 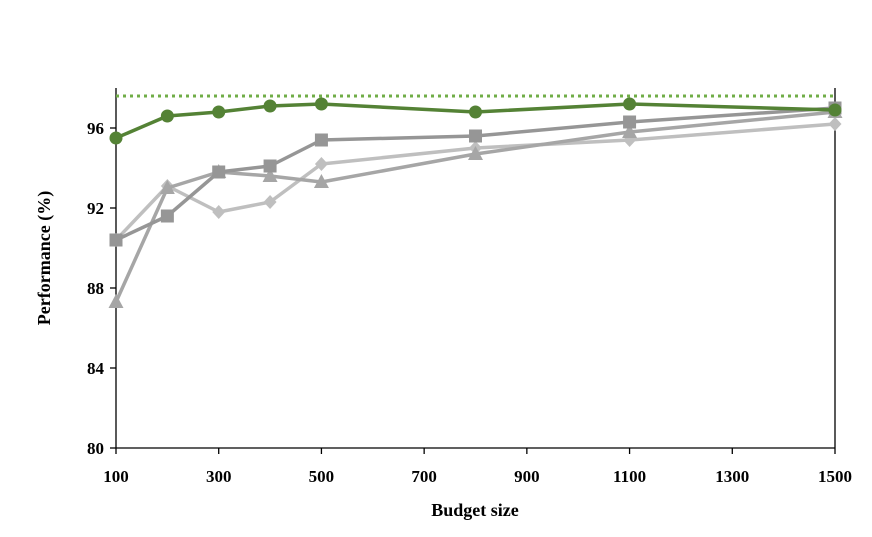 I want to click on x-tick-label: 1300, so click(x=732, y=476).